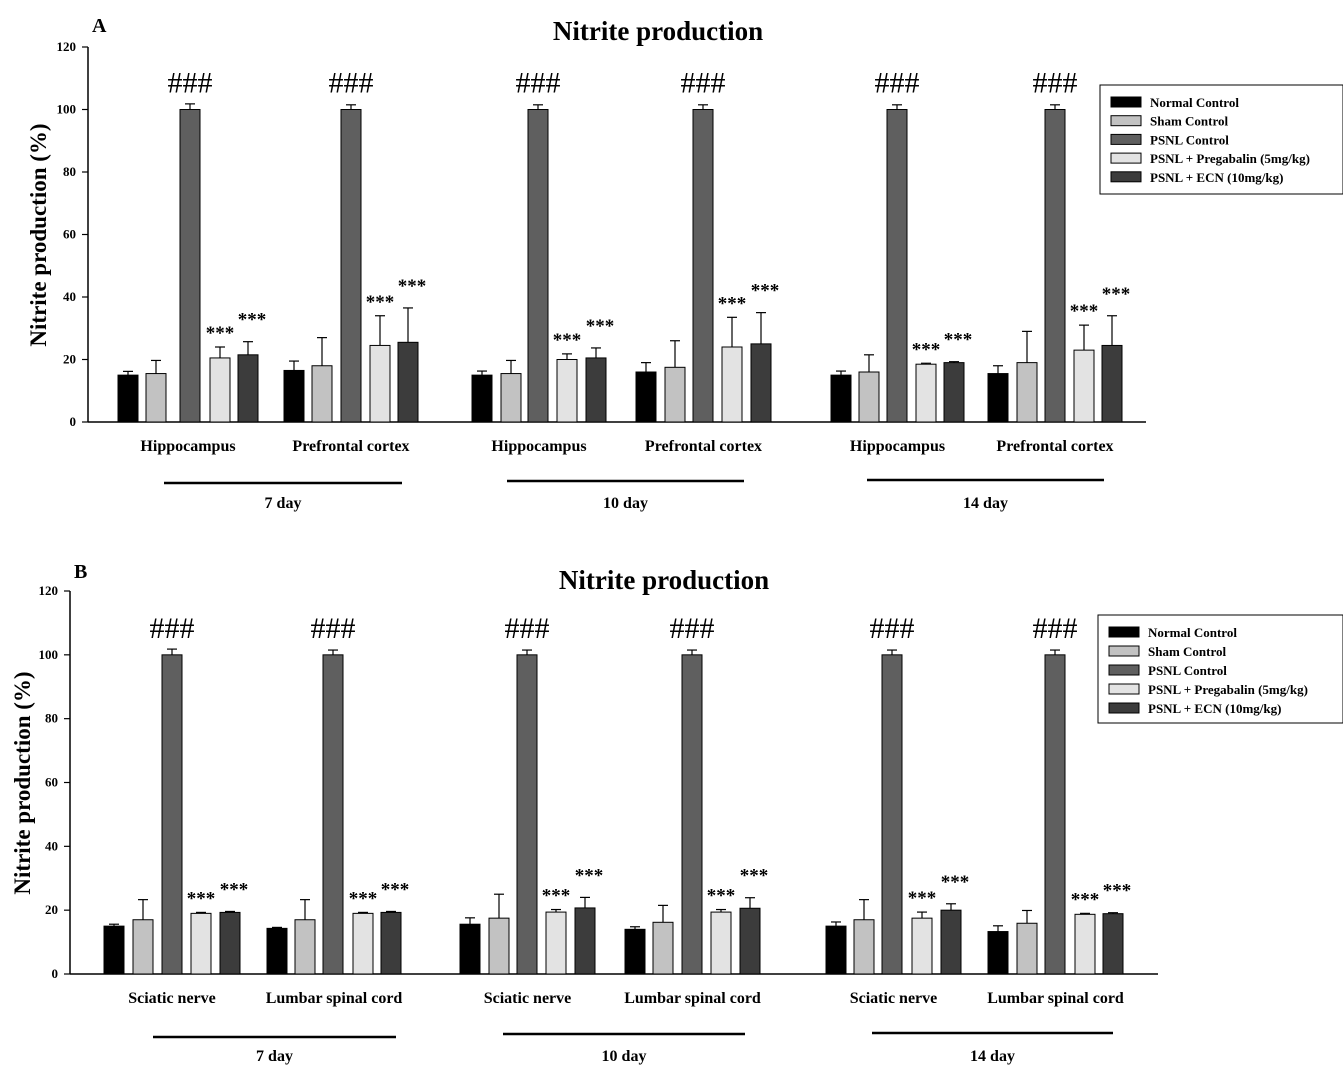 The height and width of the screenshot is (1068, 1343). What do you see at coordinates (67, 109) in the screenshot?
I see `y-tick-label: 100` at bounding box center [67, 109].